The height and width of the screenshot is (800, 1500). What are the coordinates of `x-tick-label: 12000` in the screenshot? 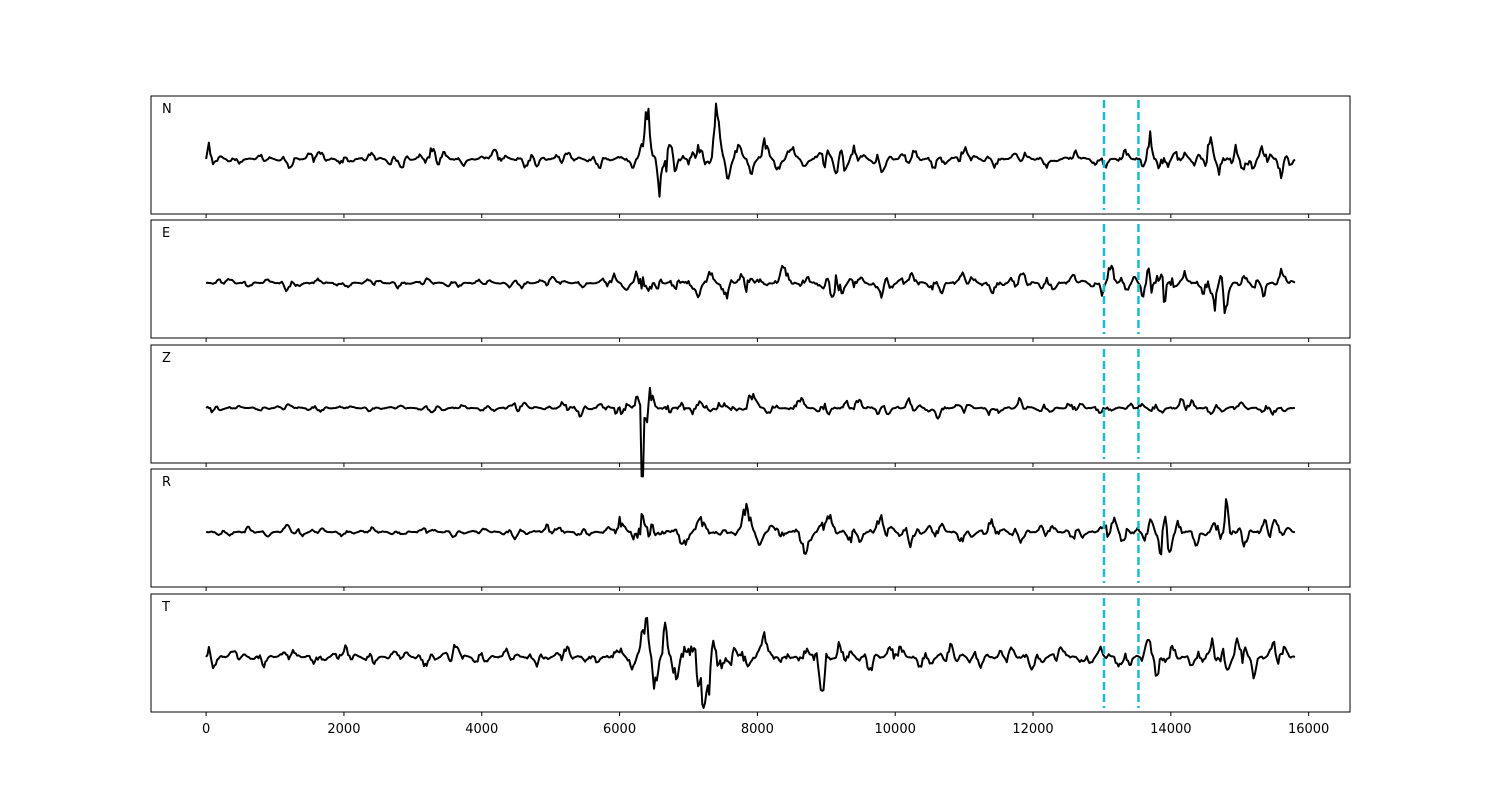 It's located at (1032, 729).